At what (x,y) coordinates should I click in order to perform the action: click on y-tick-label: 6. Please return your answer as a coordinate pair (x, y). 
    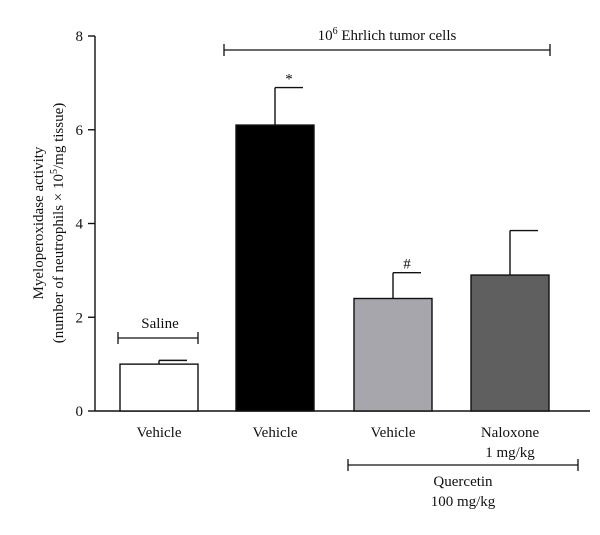
    Looking at the image, I should click on (80, 131).